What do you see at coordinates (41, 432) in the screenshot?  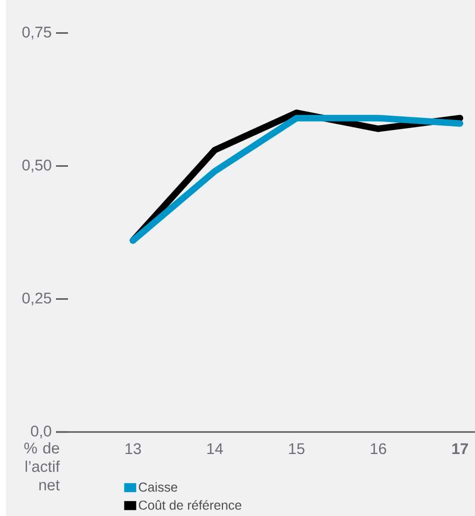 I see `y-tick-label: 0,0` at bounding box center [41, 432].